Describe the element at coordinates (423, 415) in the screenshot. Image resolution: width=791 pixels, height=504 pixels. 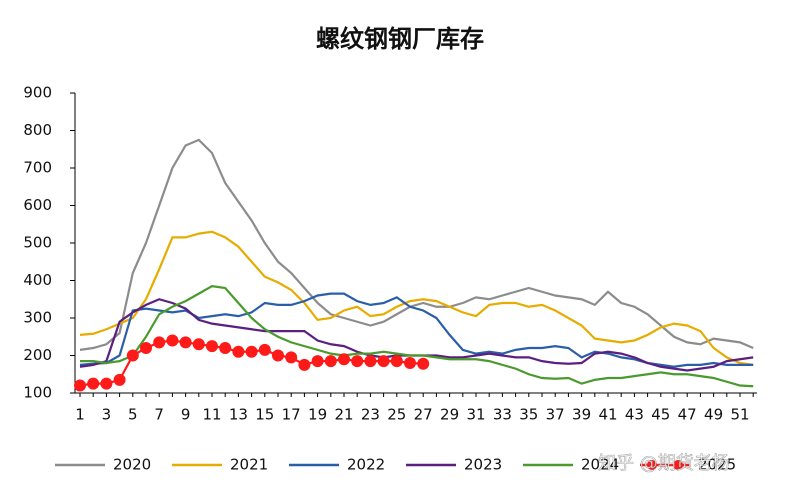
I see `x-tick-label: 27` at that location.